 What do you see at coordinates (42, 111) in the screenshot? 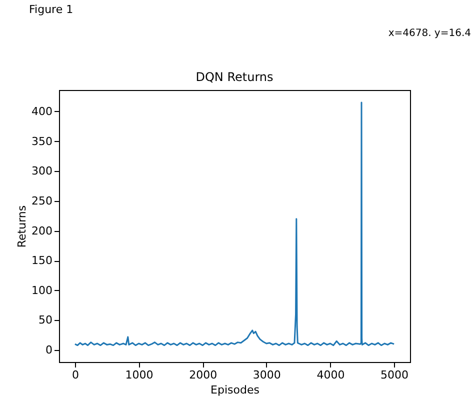
I see `y-tick-label: 400` at bounding box center [42, 111].